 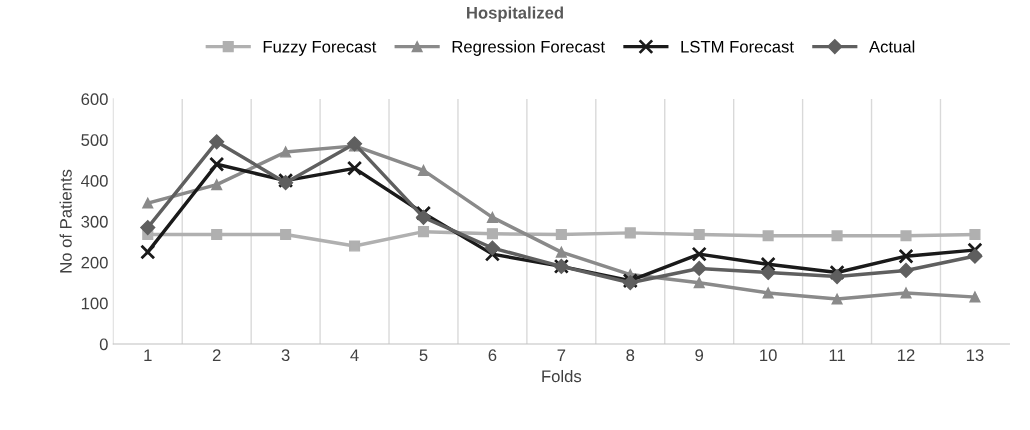 I want to click on chart-title: Hospitalized, so click(x=515, y=14).